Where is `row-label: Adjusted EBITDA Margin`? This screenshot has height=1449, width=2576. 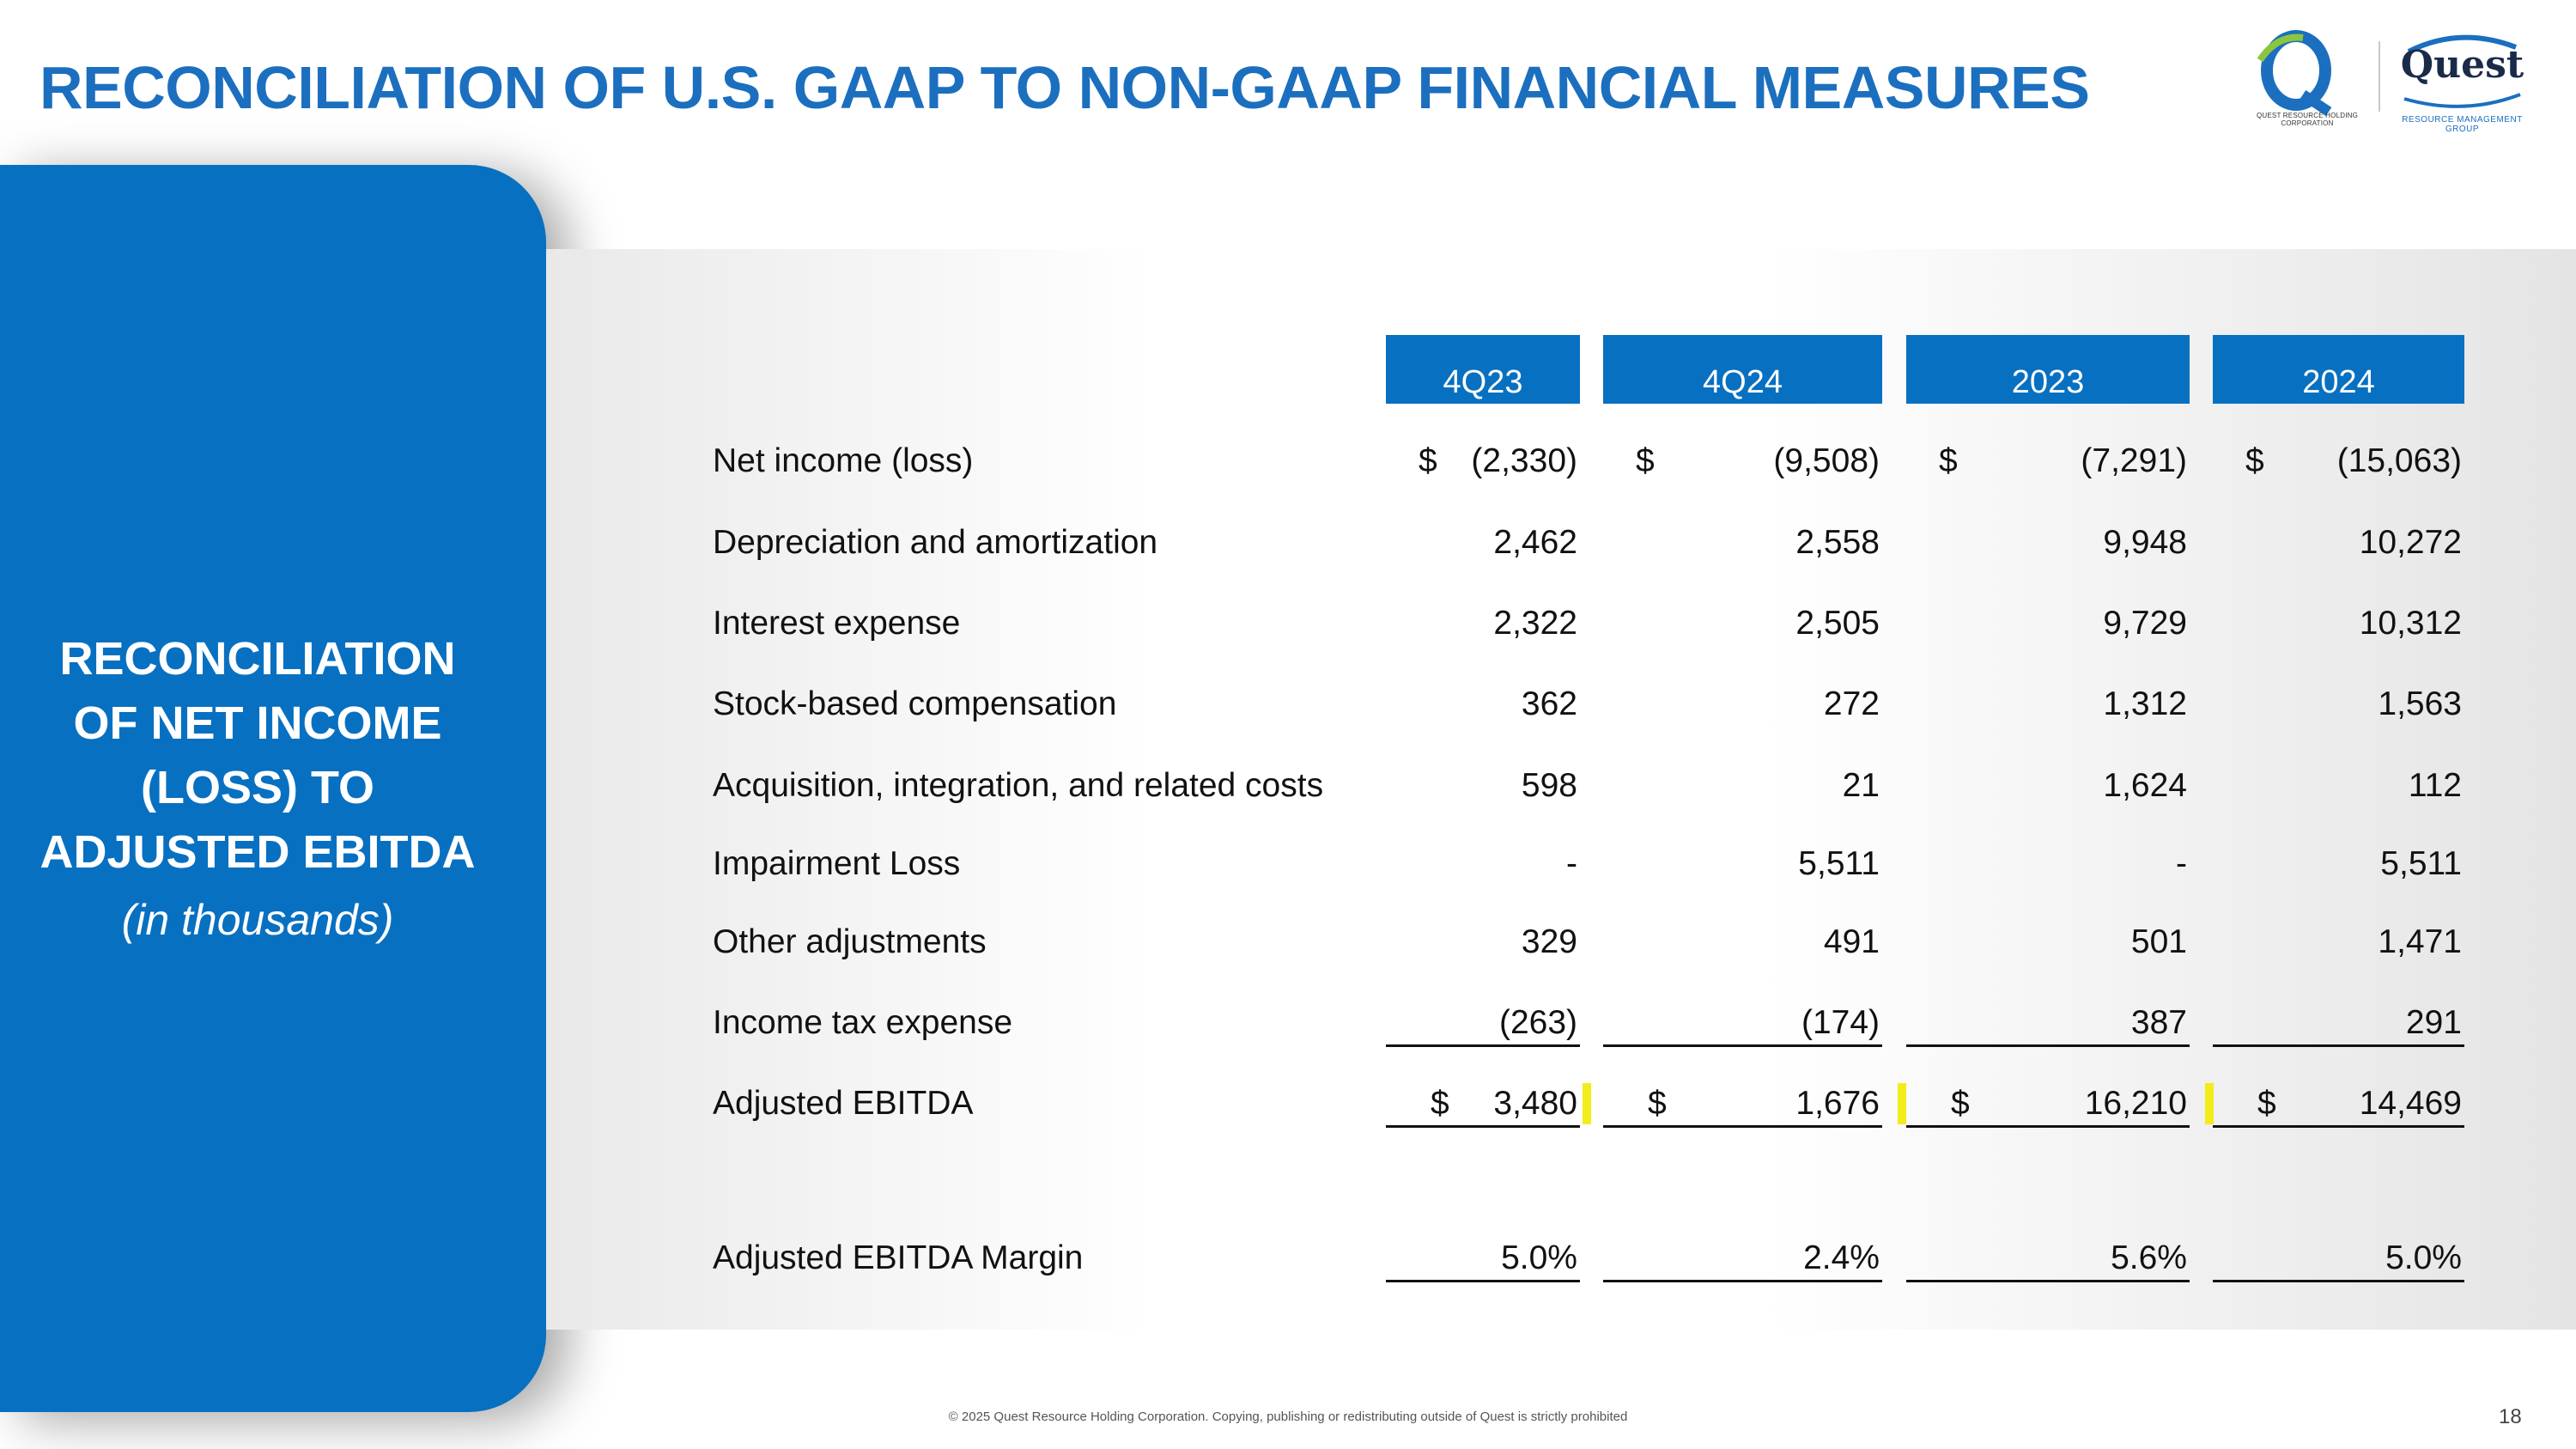 row-label: Adjusted EBITDA Margin is located at coordinates (899, 1257).